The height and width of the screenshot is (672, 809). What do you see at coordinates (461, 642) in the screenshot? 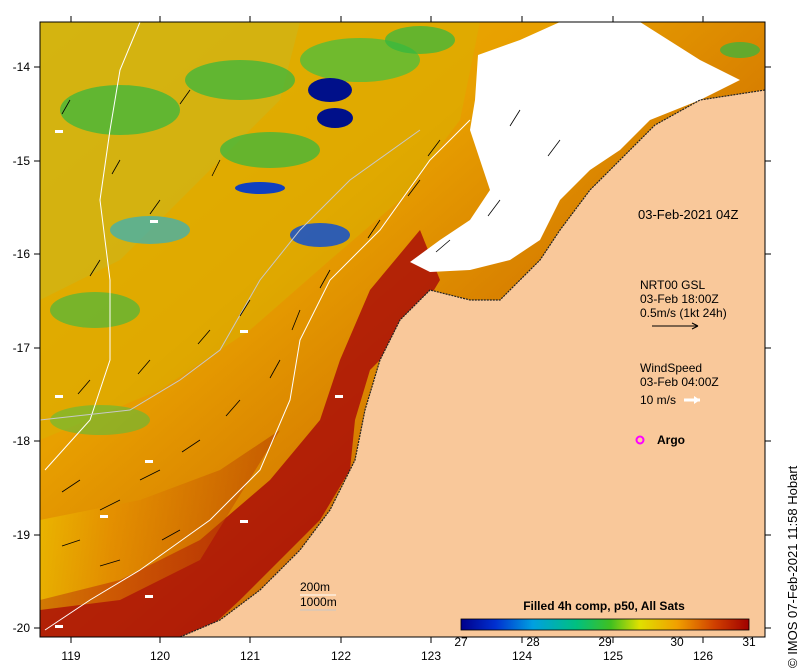
I see `colorbar-tick: 27` at bounding box center [461, 642].